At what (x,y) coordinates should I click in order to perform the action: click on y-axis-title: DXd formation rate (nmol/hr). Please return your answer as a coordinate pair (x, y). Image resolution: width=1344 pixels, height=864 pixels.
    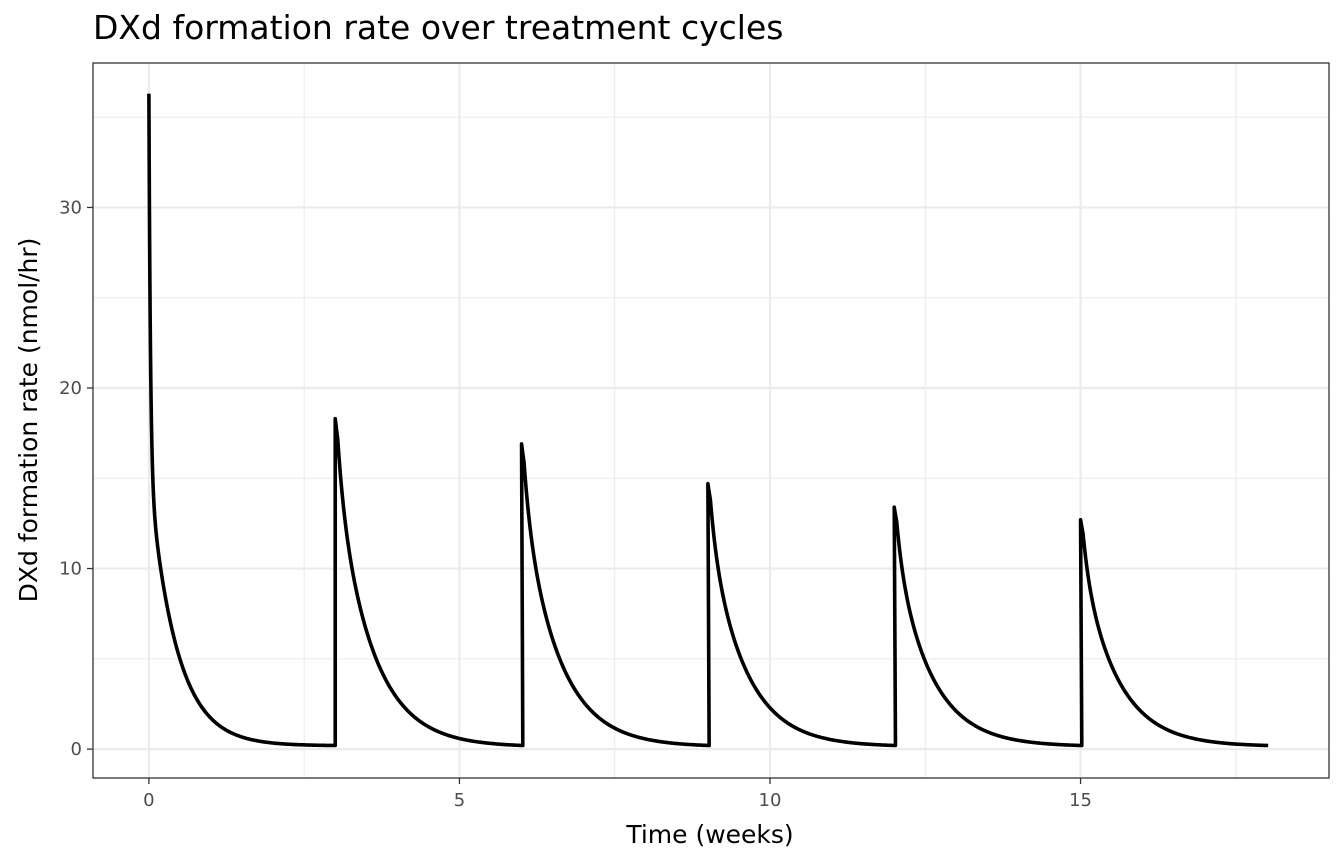
    Looking at the image, I should click on (28, 420).